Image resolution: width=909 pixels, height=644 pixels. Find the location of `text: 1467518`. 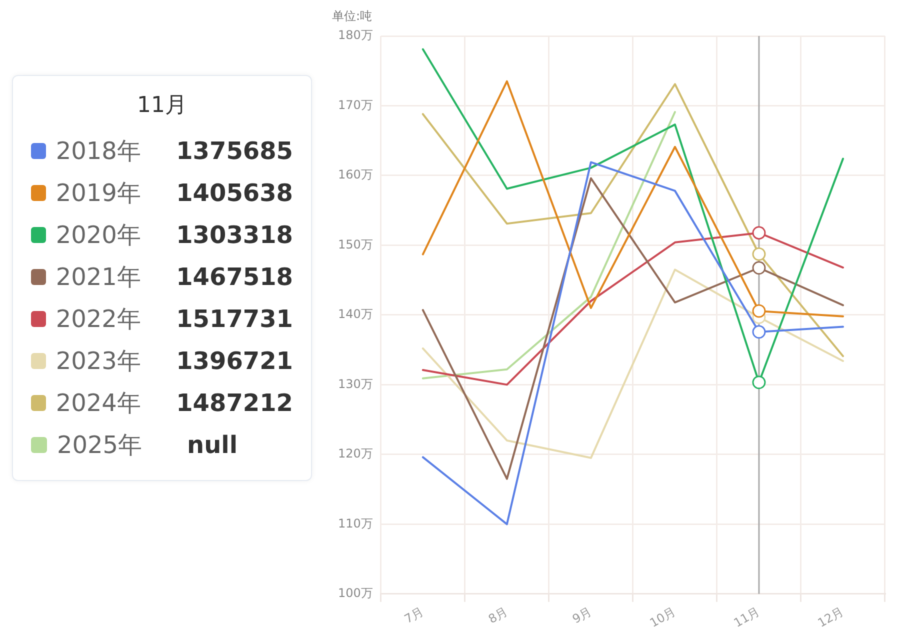

text: 1467518 is located at coordinates (234, 277).